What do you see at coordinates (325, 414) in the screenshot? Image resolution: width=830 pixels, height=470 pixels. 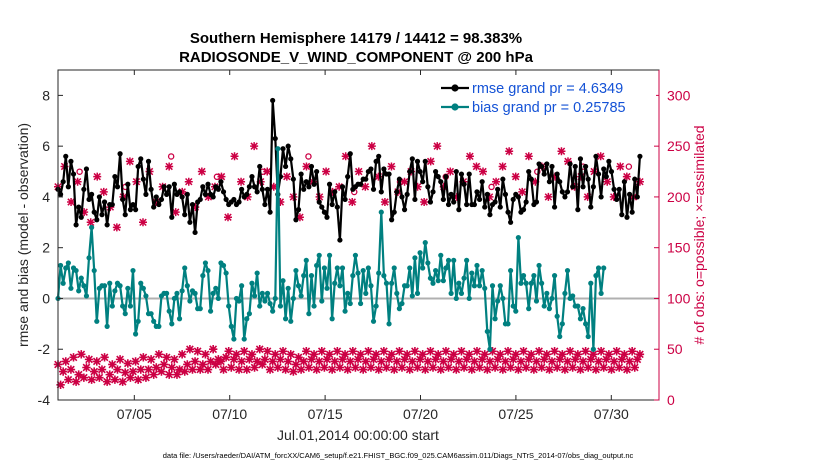 I see `x-tick-label: 07/15` at bounding box center [325, 414].